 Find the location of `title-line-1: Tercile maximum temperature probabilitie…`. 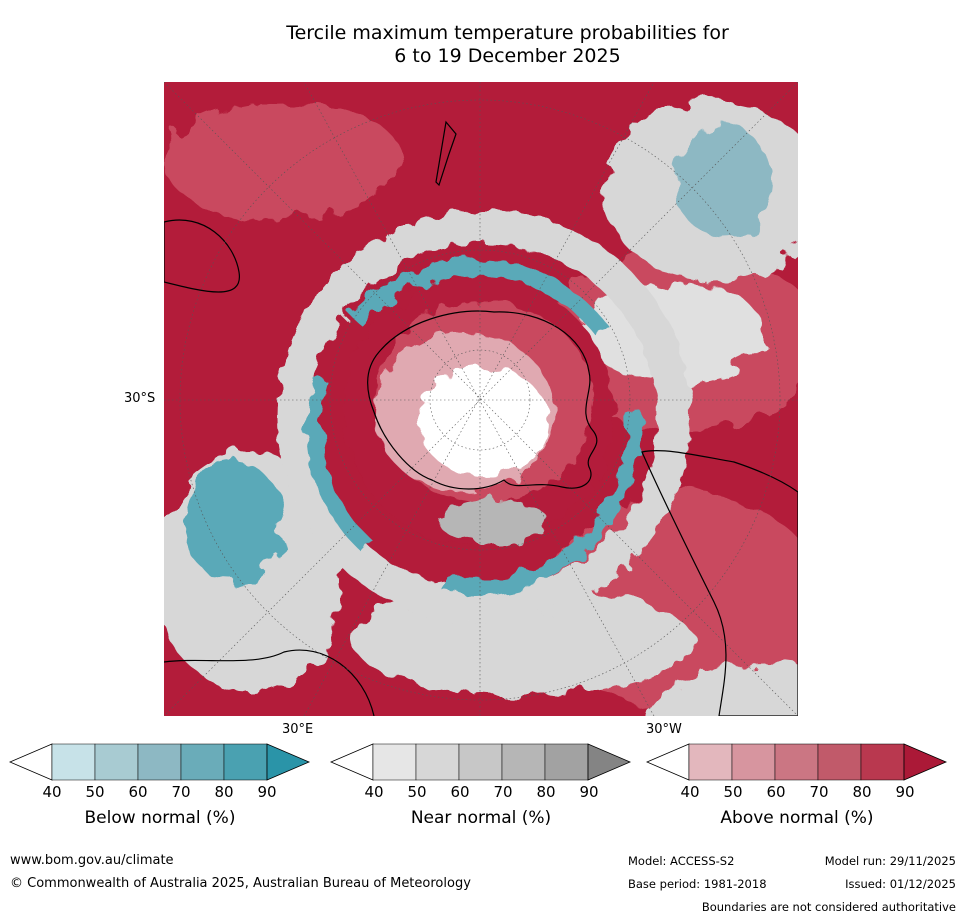

title-line-1: Tercile maximum temperature probabilitie… is located at coordinates (507, 33).